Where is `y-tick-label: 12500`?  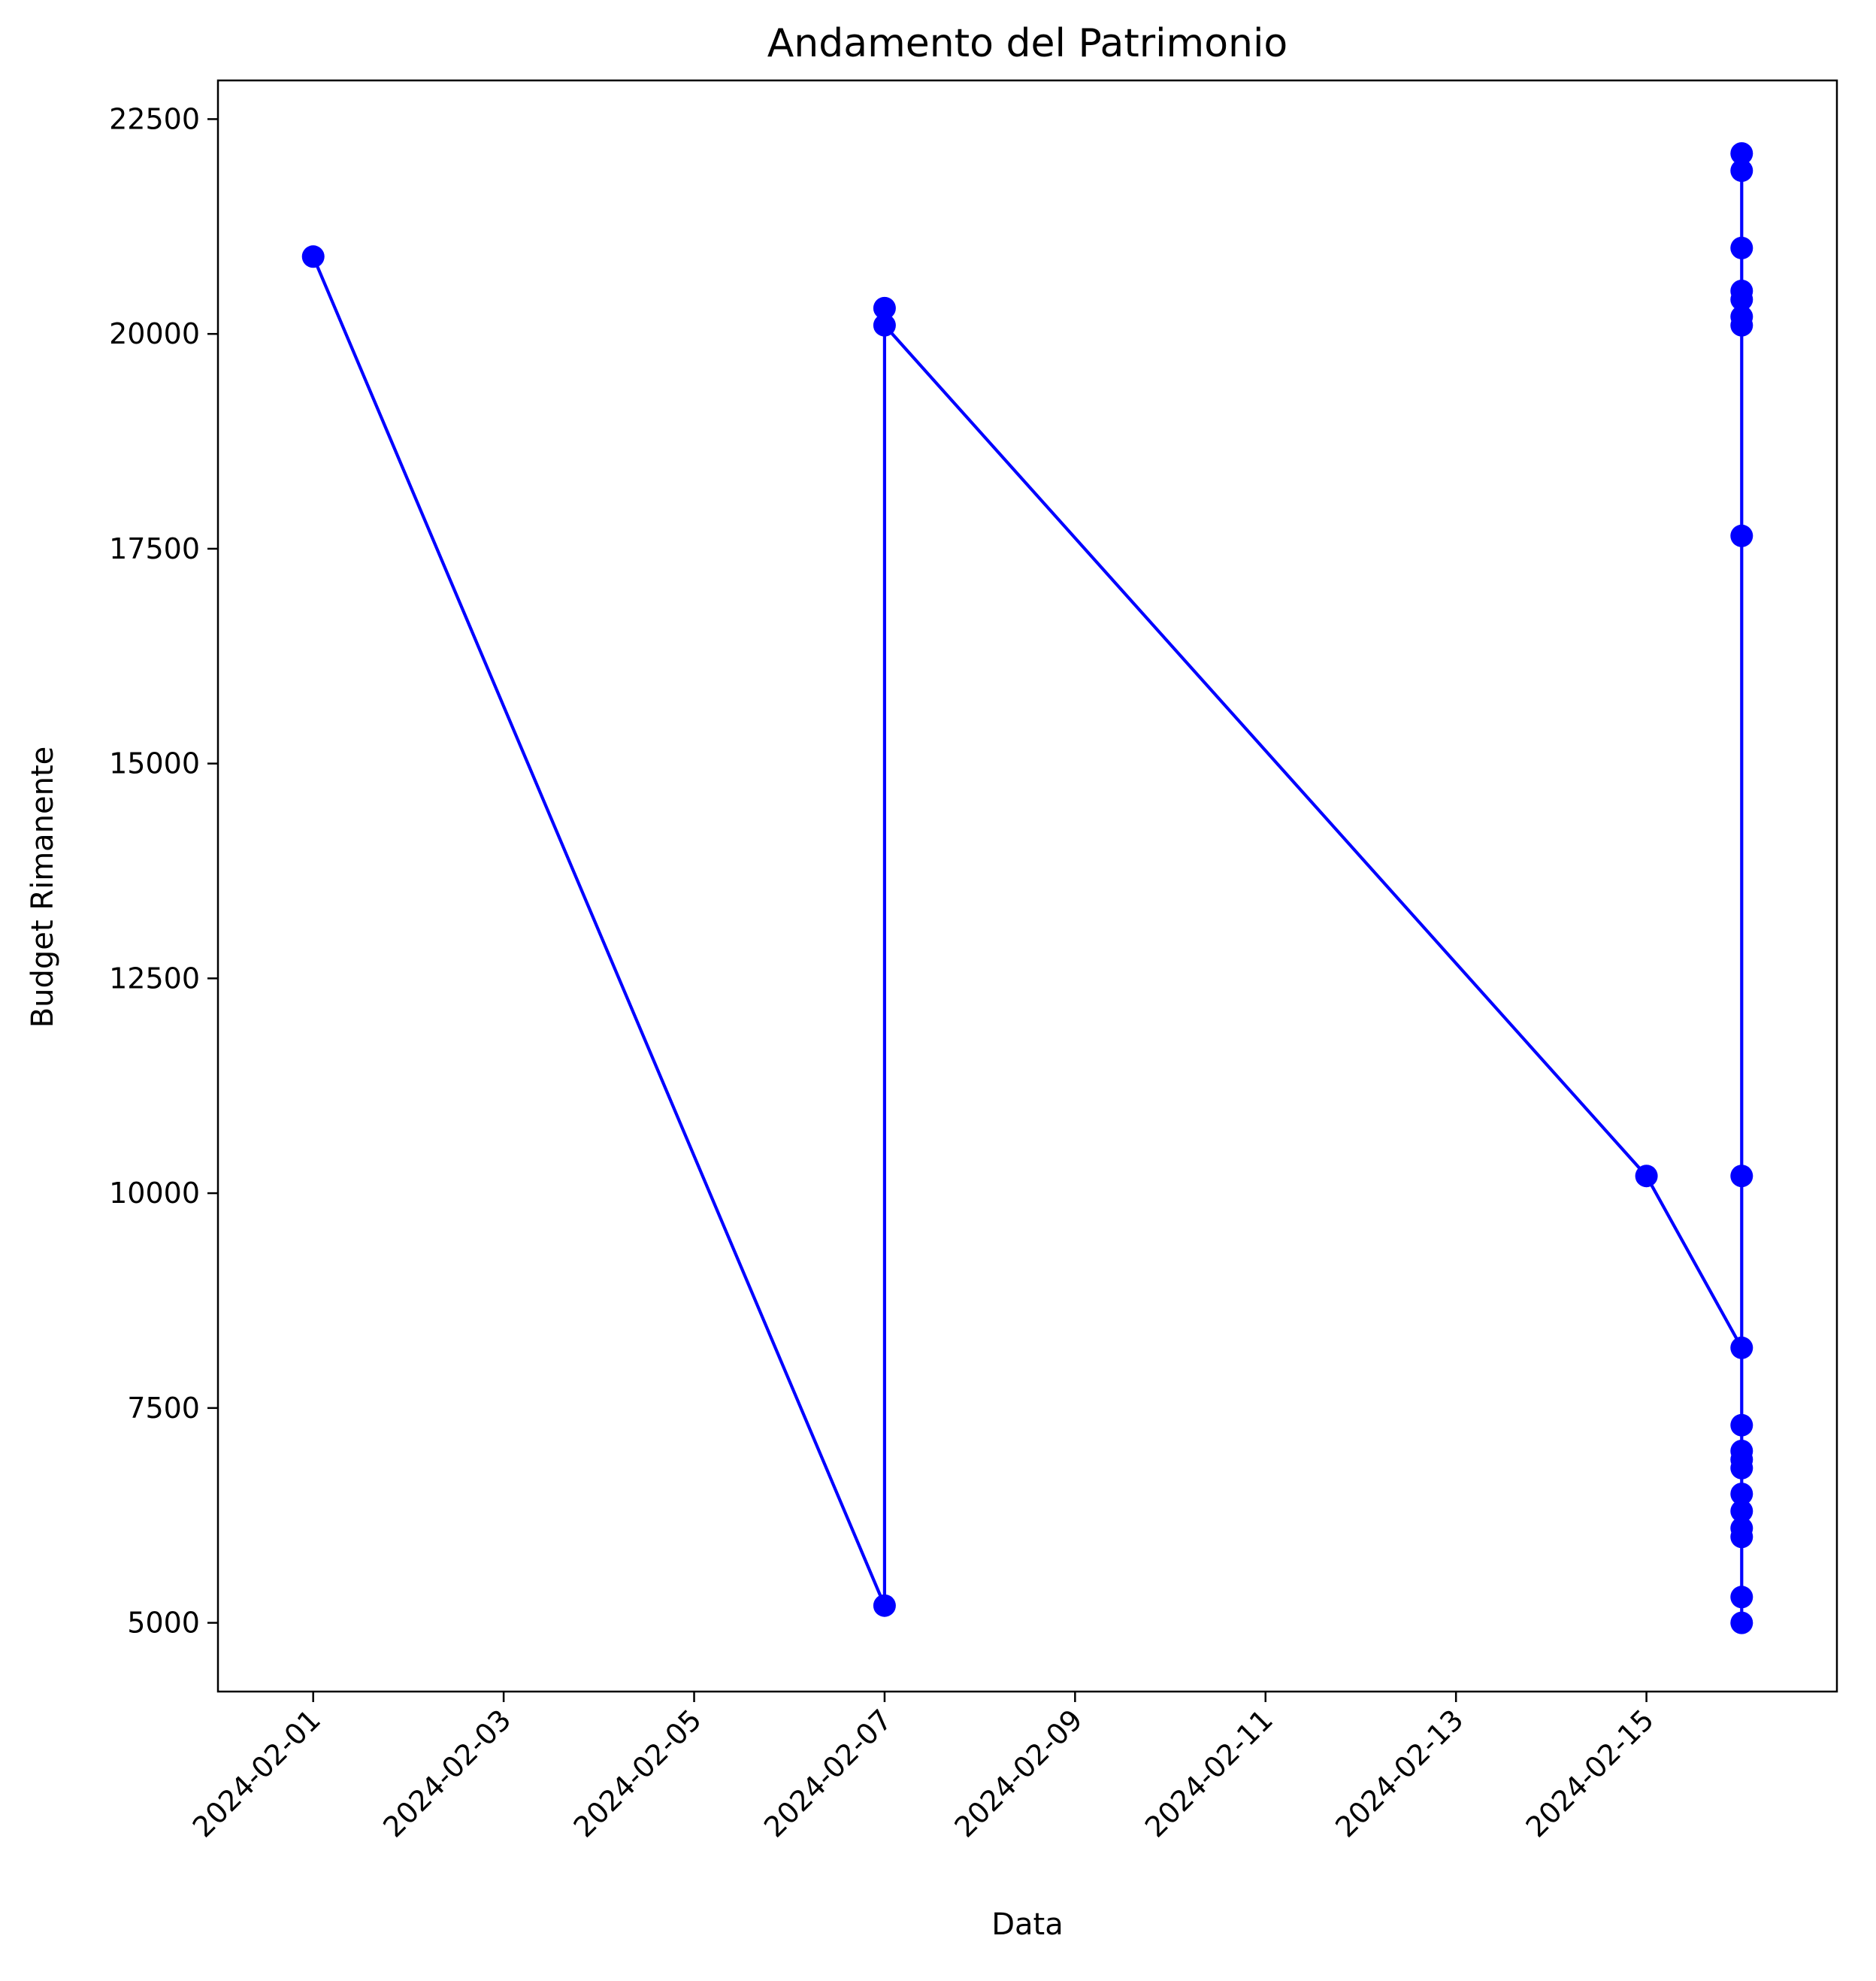 y-tick-label: 12500 is located at coordinates (154, 978).